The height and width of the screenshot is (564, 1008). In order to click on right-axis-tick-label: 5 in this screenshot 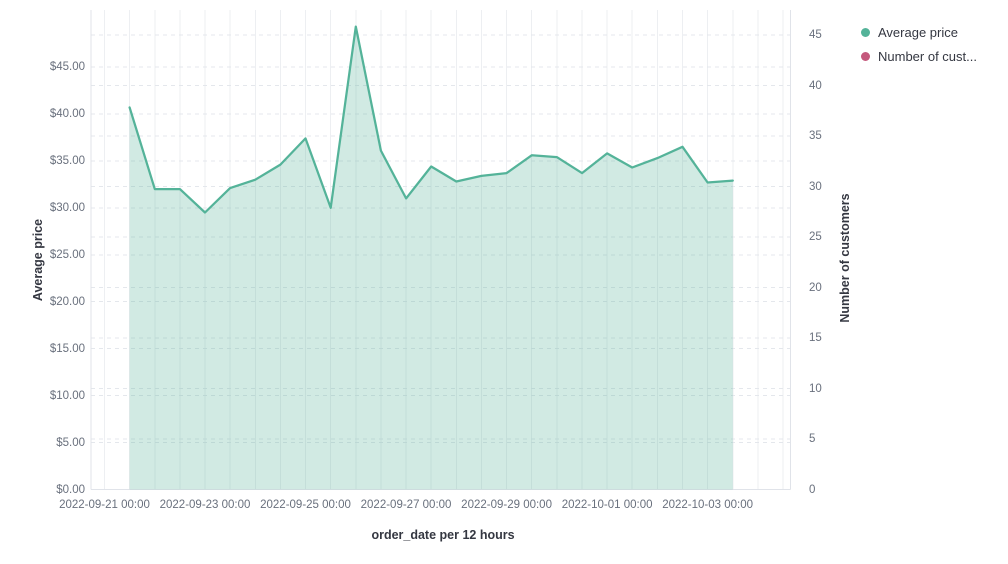, I will do `click(812, 439)`.